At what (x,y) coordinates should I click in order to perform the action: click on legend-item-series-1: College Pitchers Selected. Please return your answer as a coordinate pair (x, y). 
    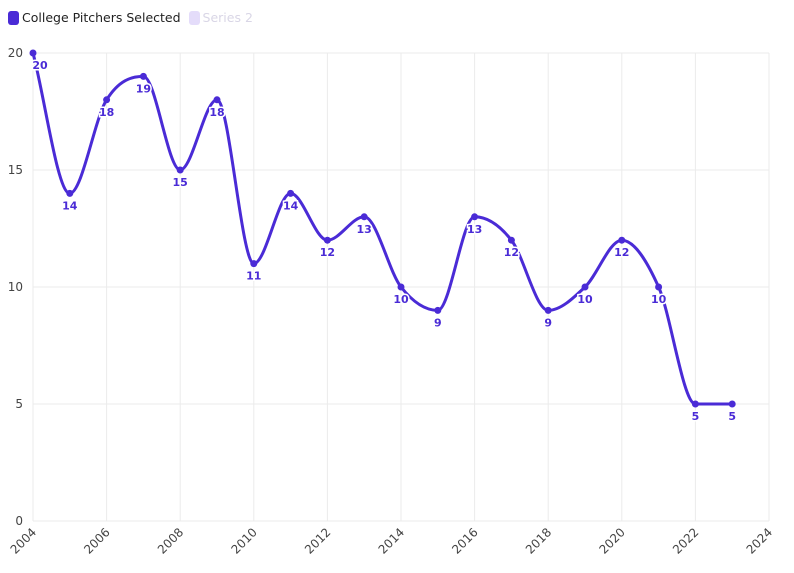
    Looking at the image, I should click on (94, 17).